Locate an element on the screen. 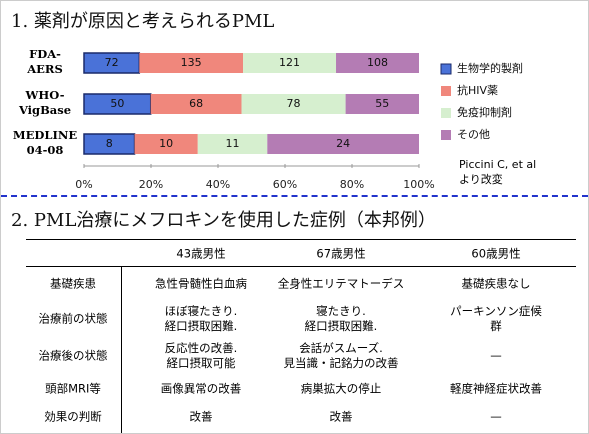 The width and height of the screenshot is (589, 434). value-label: 11 is located at coordinates (233, 143).